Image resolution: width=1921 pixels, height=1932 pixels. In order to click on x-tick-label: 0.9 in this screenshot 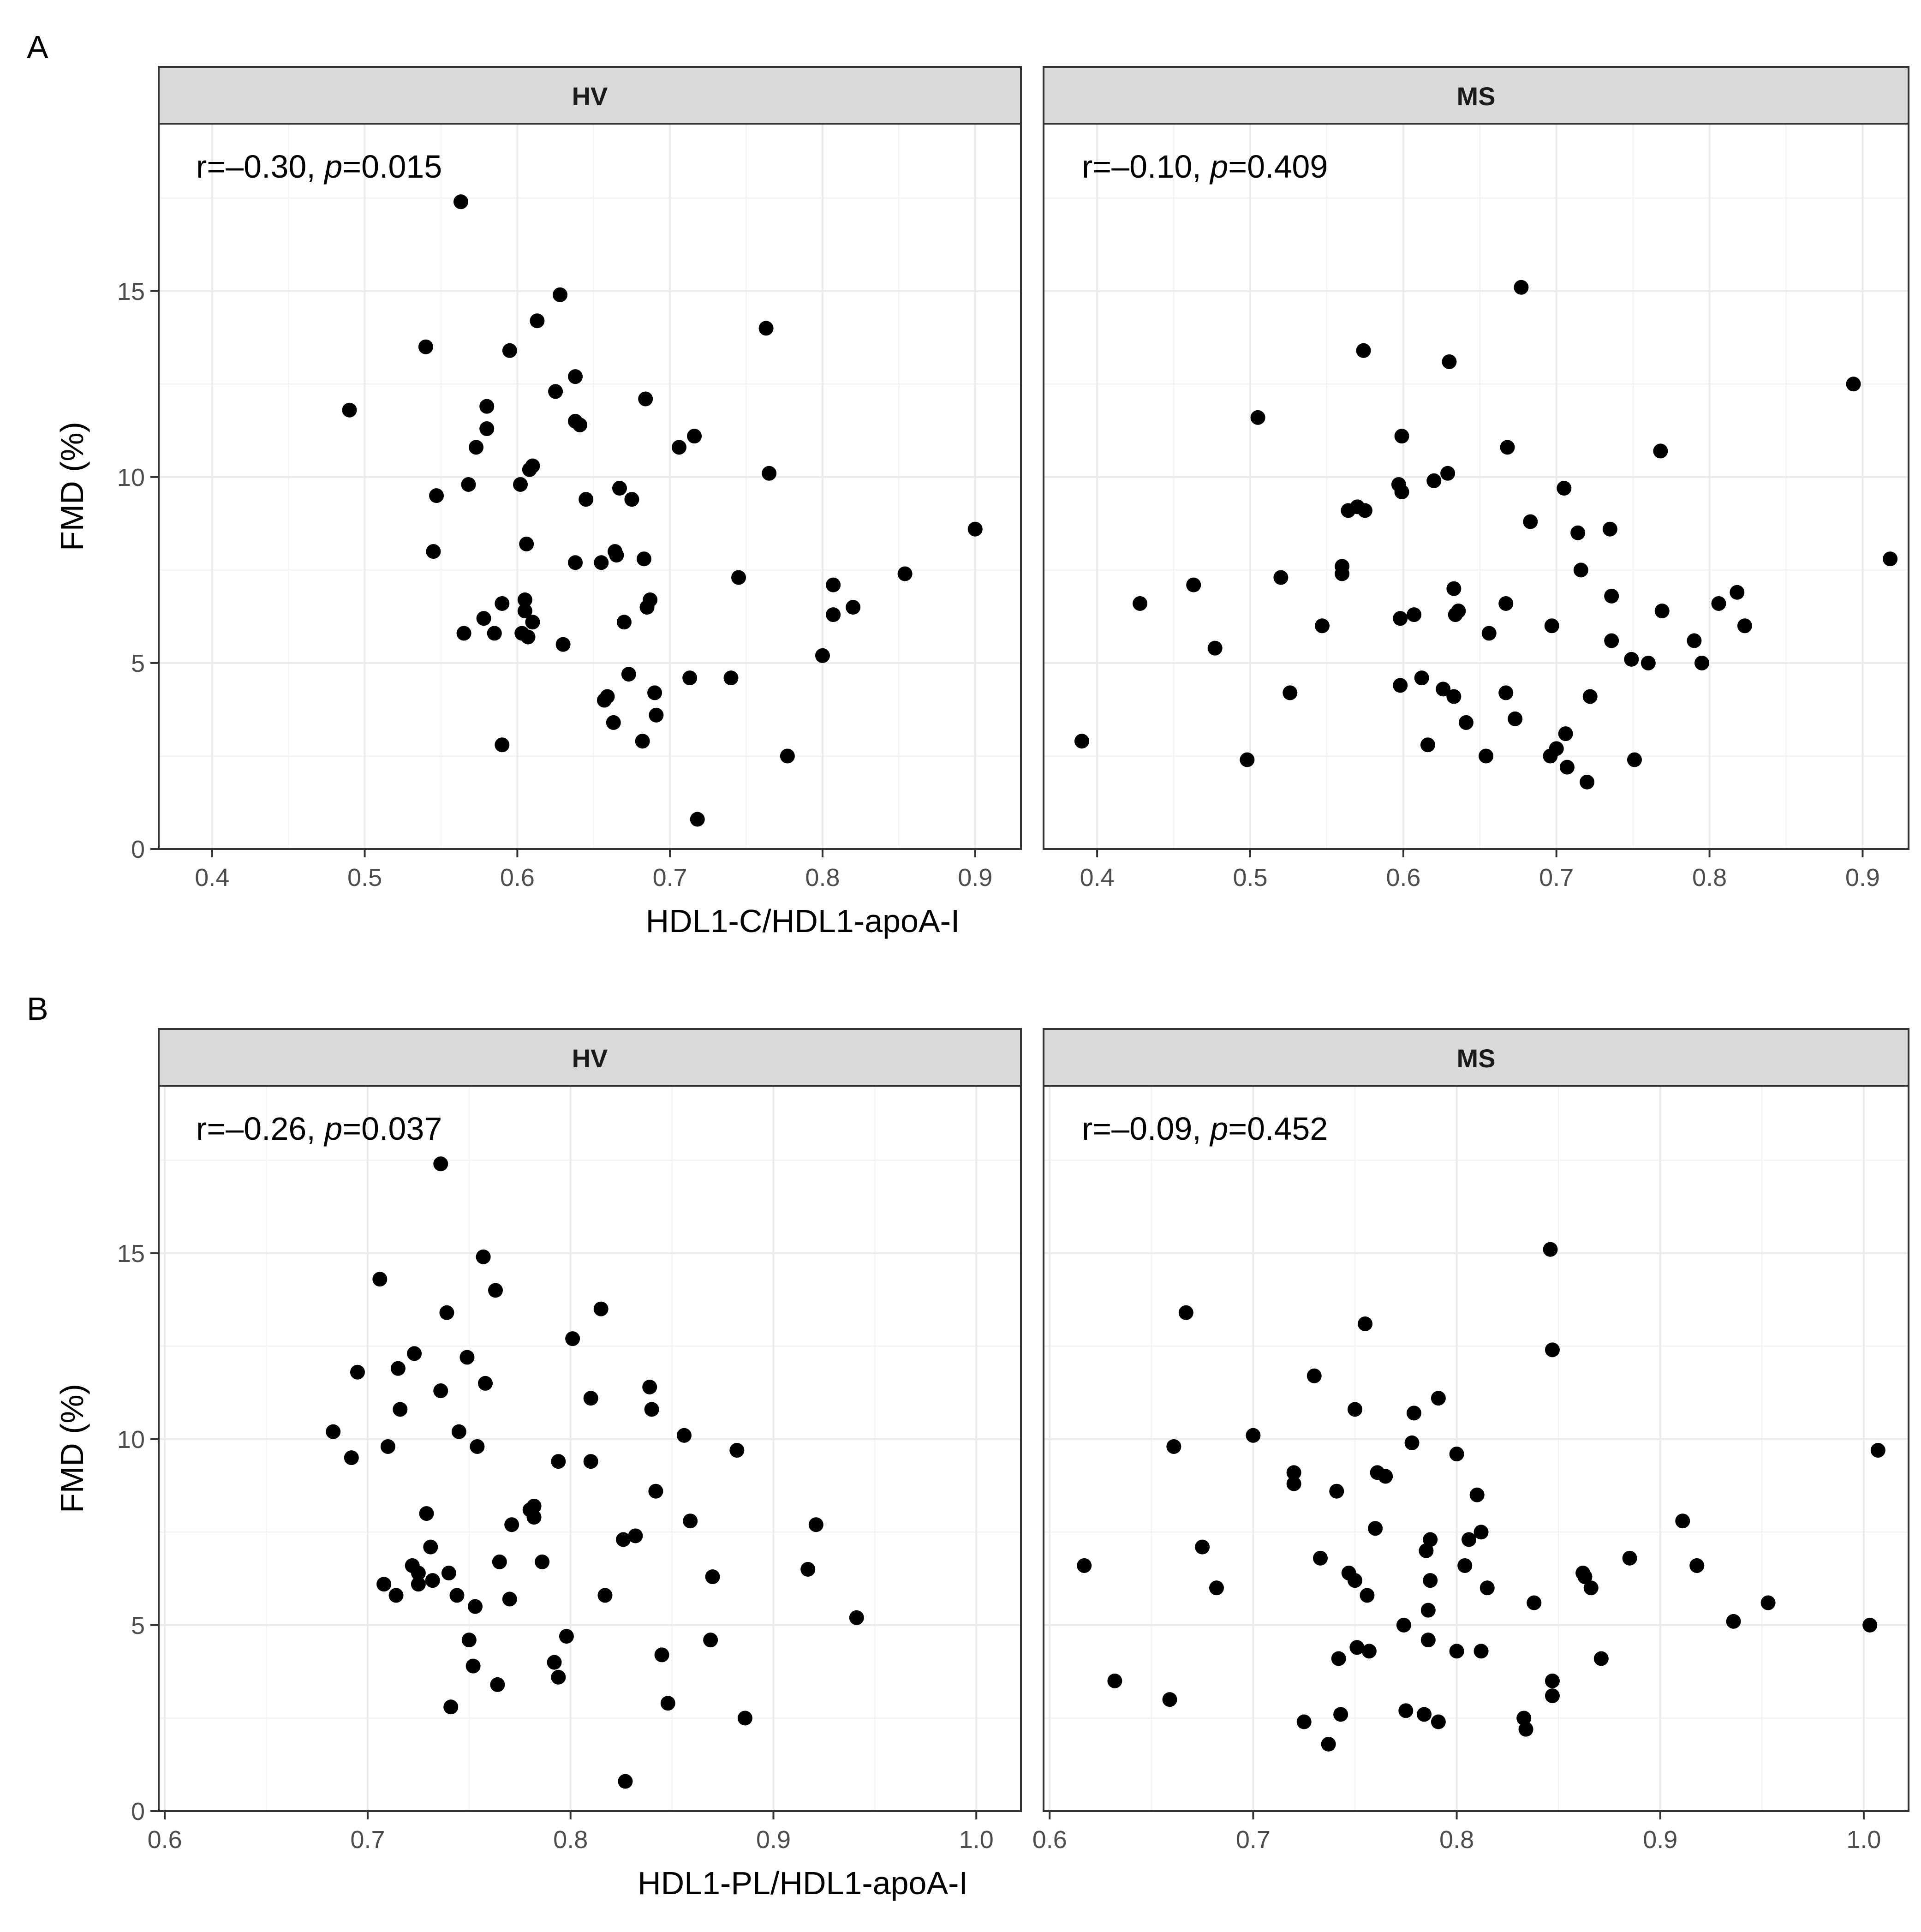, I will do `click(1862, 877)`.